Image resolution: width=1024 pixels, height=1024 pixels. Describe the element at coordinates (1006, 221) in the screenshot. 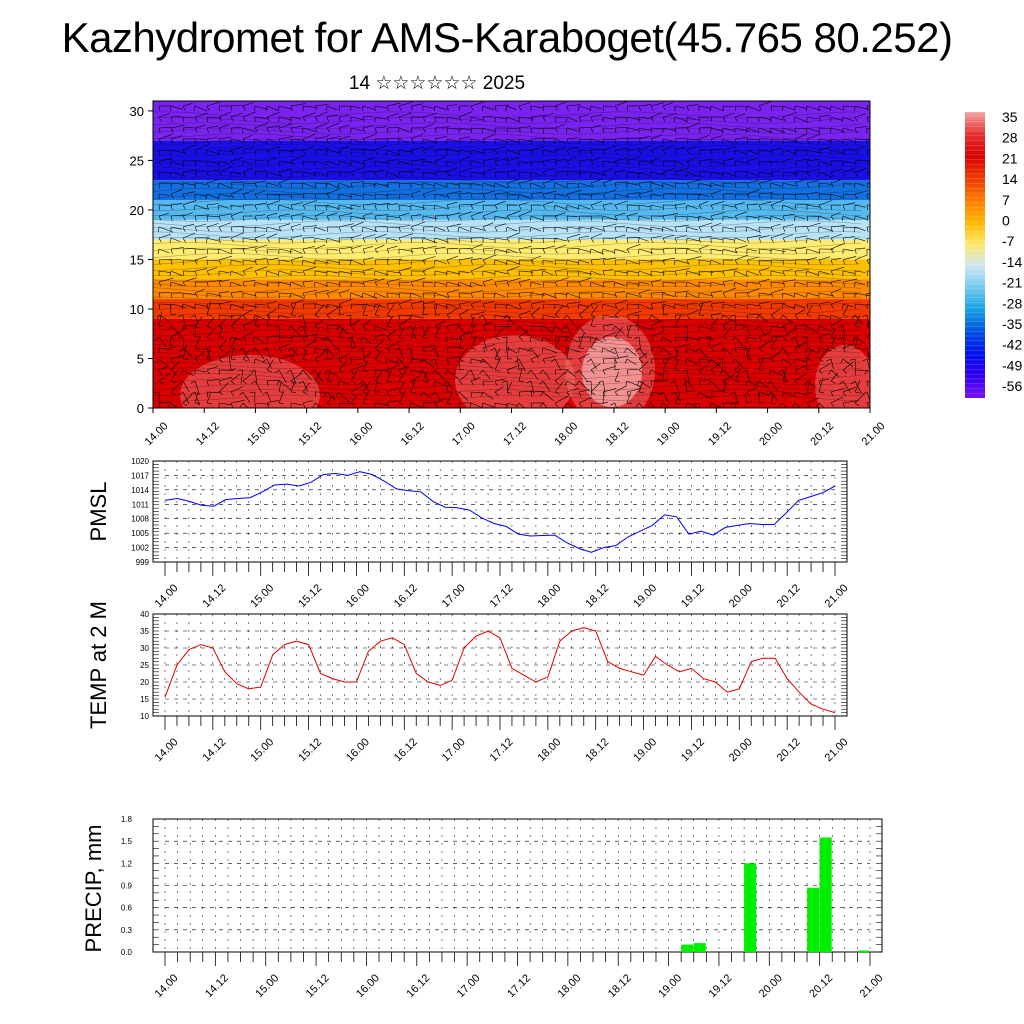

I see `colorbar-label: 0` at that location.